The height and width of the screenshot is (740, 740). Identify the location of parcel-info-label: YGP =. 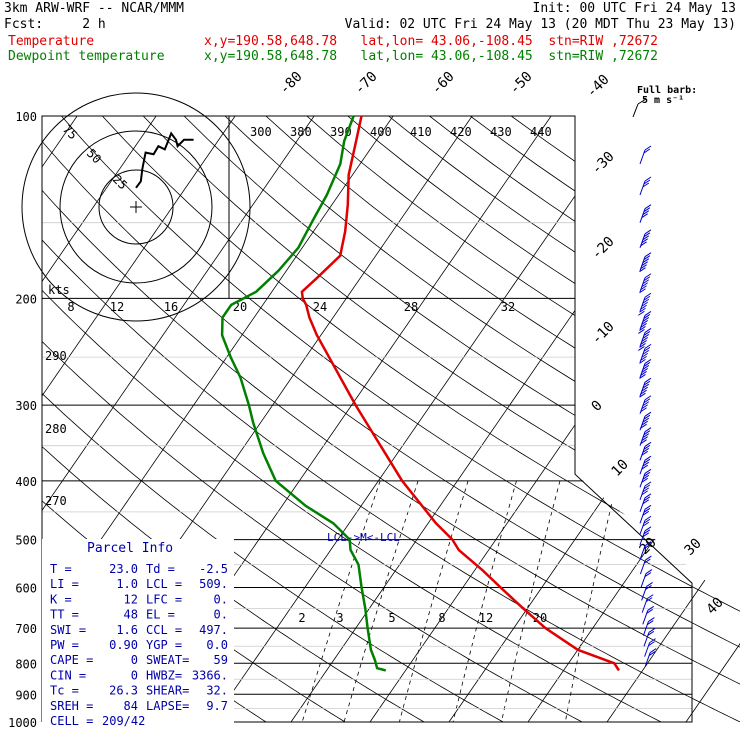
(164, 645).